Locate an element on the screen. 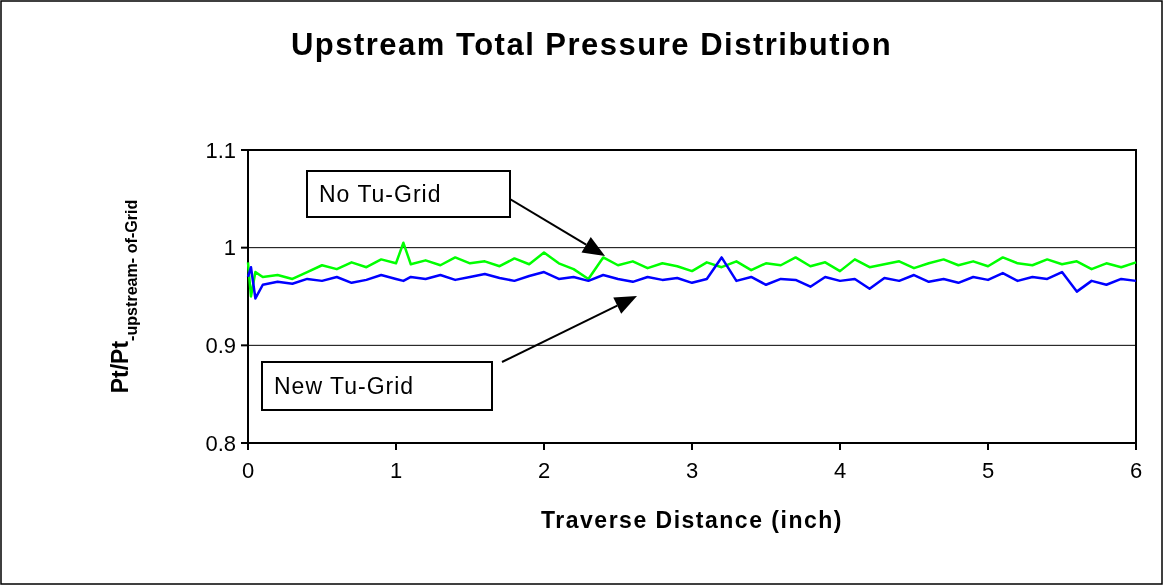 Image resolution: width=1163 pixels, height=585 pixels. line-series is located at coordinates (692, 278).